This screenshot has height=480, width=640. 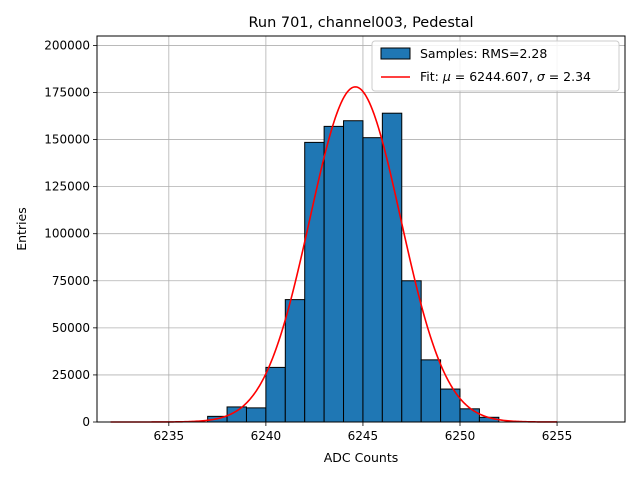 What do you see at coordinates (541, 76) in the screenshot?
I see `legend-fit-sigma-symbol: σ` at bounding box center [541, 76].